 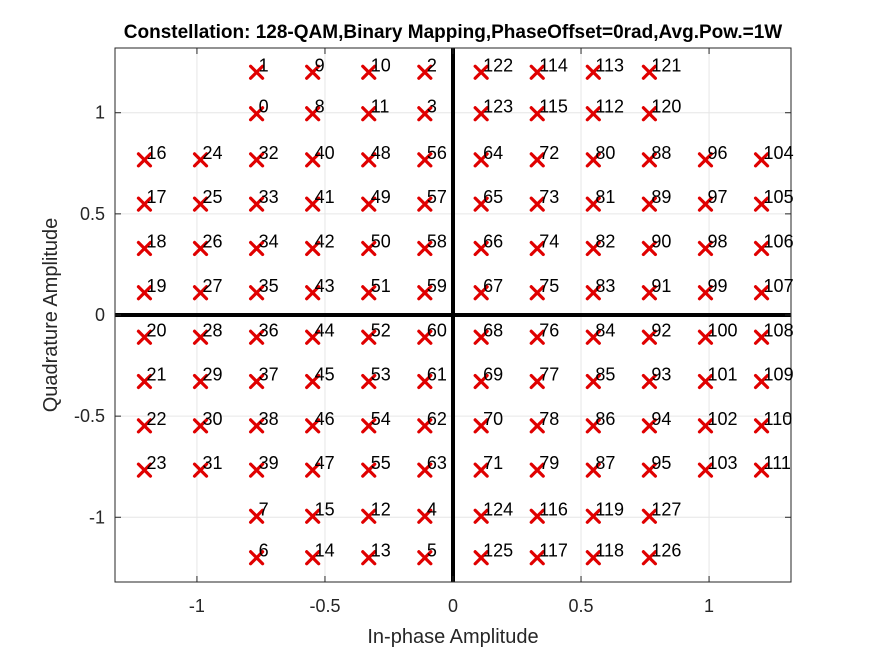 I want to click on constellation-point: 15, so click(x=320, y=511).